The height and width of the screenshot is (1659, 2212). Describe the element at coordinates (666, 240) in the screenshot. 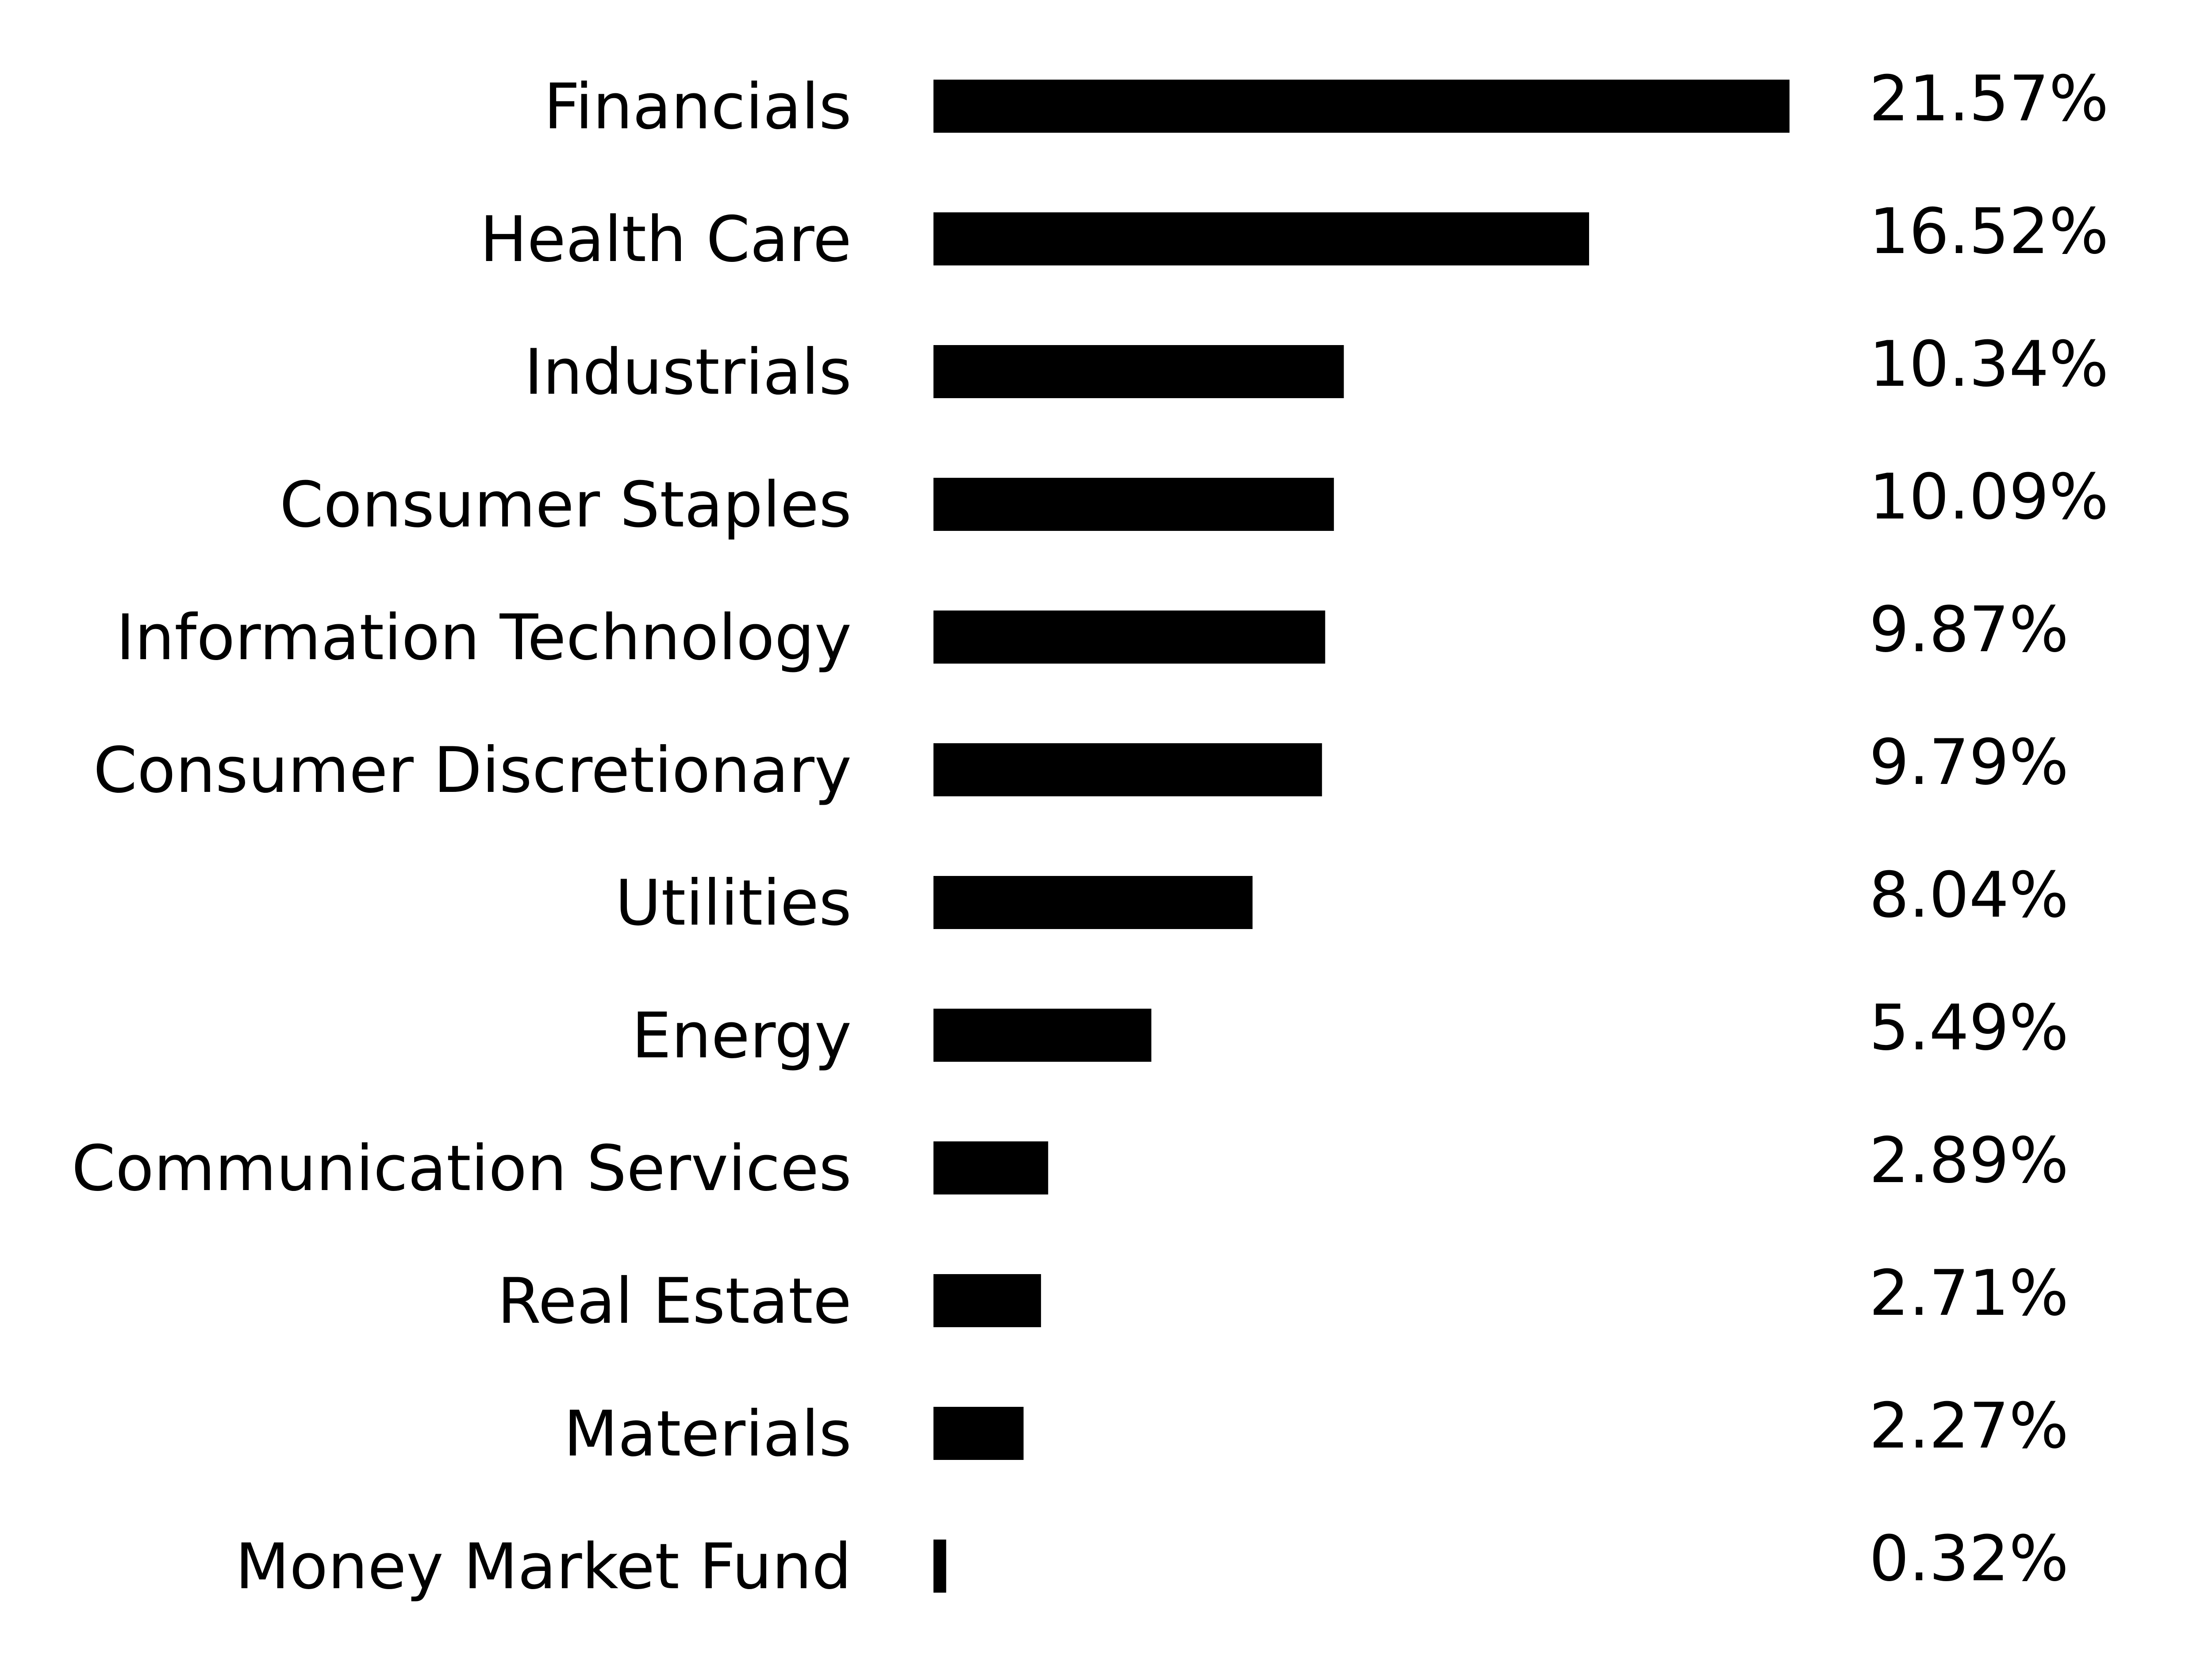

I see `category-label-health-care: Health Care` at that location.